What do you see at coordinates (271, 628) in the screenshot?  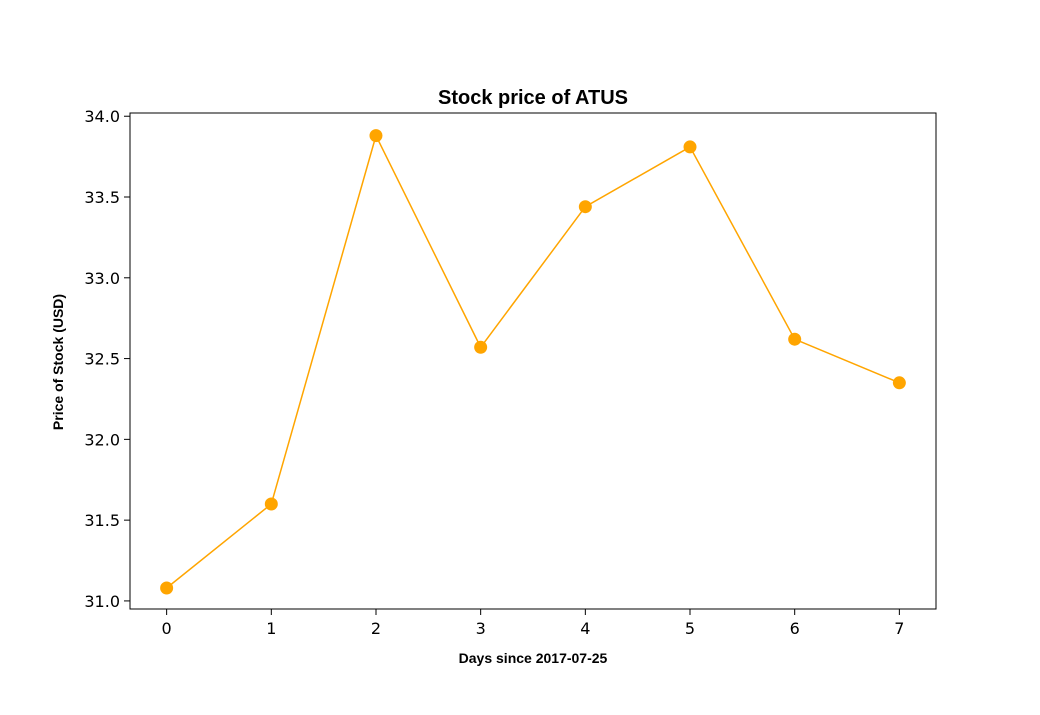 I see `x-tick-label: 1` at bounding box center [271, 628].